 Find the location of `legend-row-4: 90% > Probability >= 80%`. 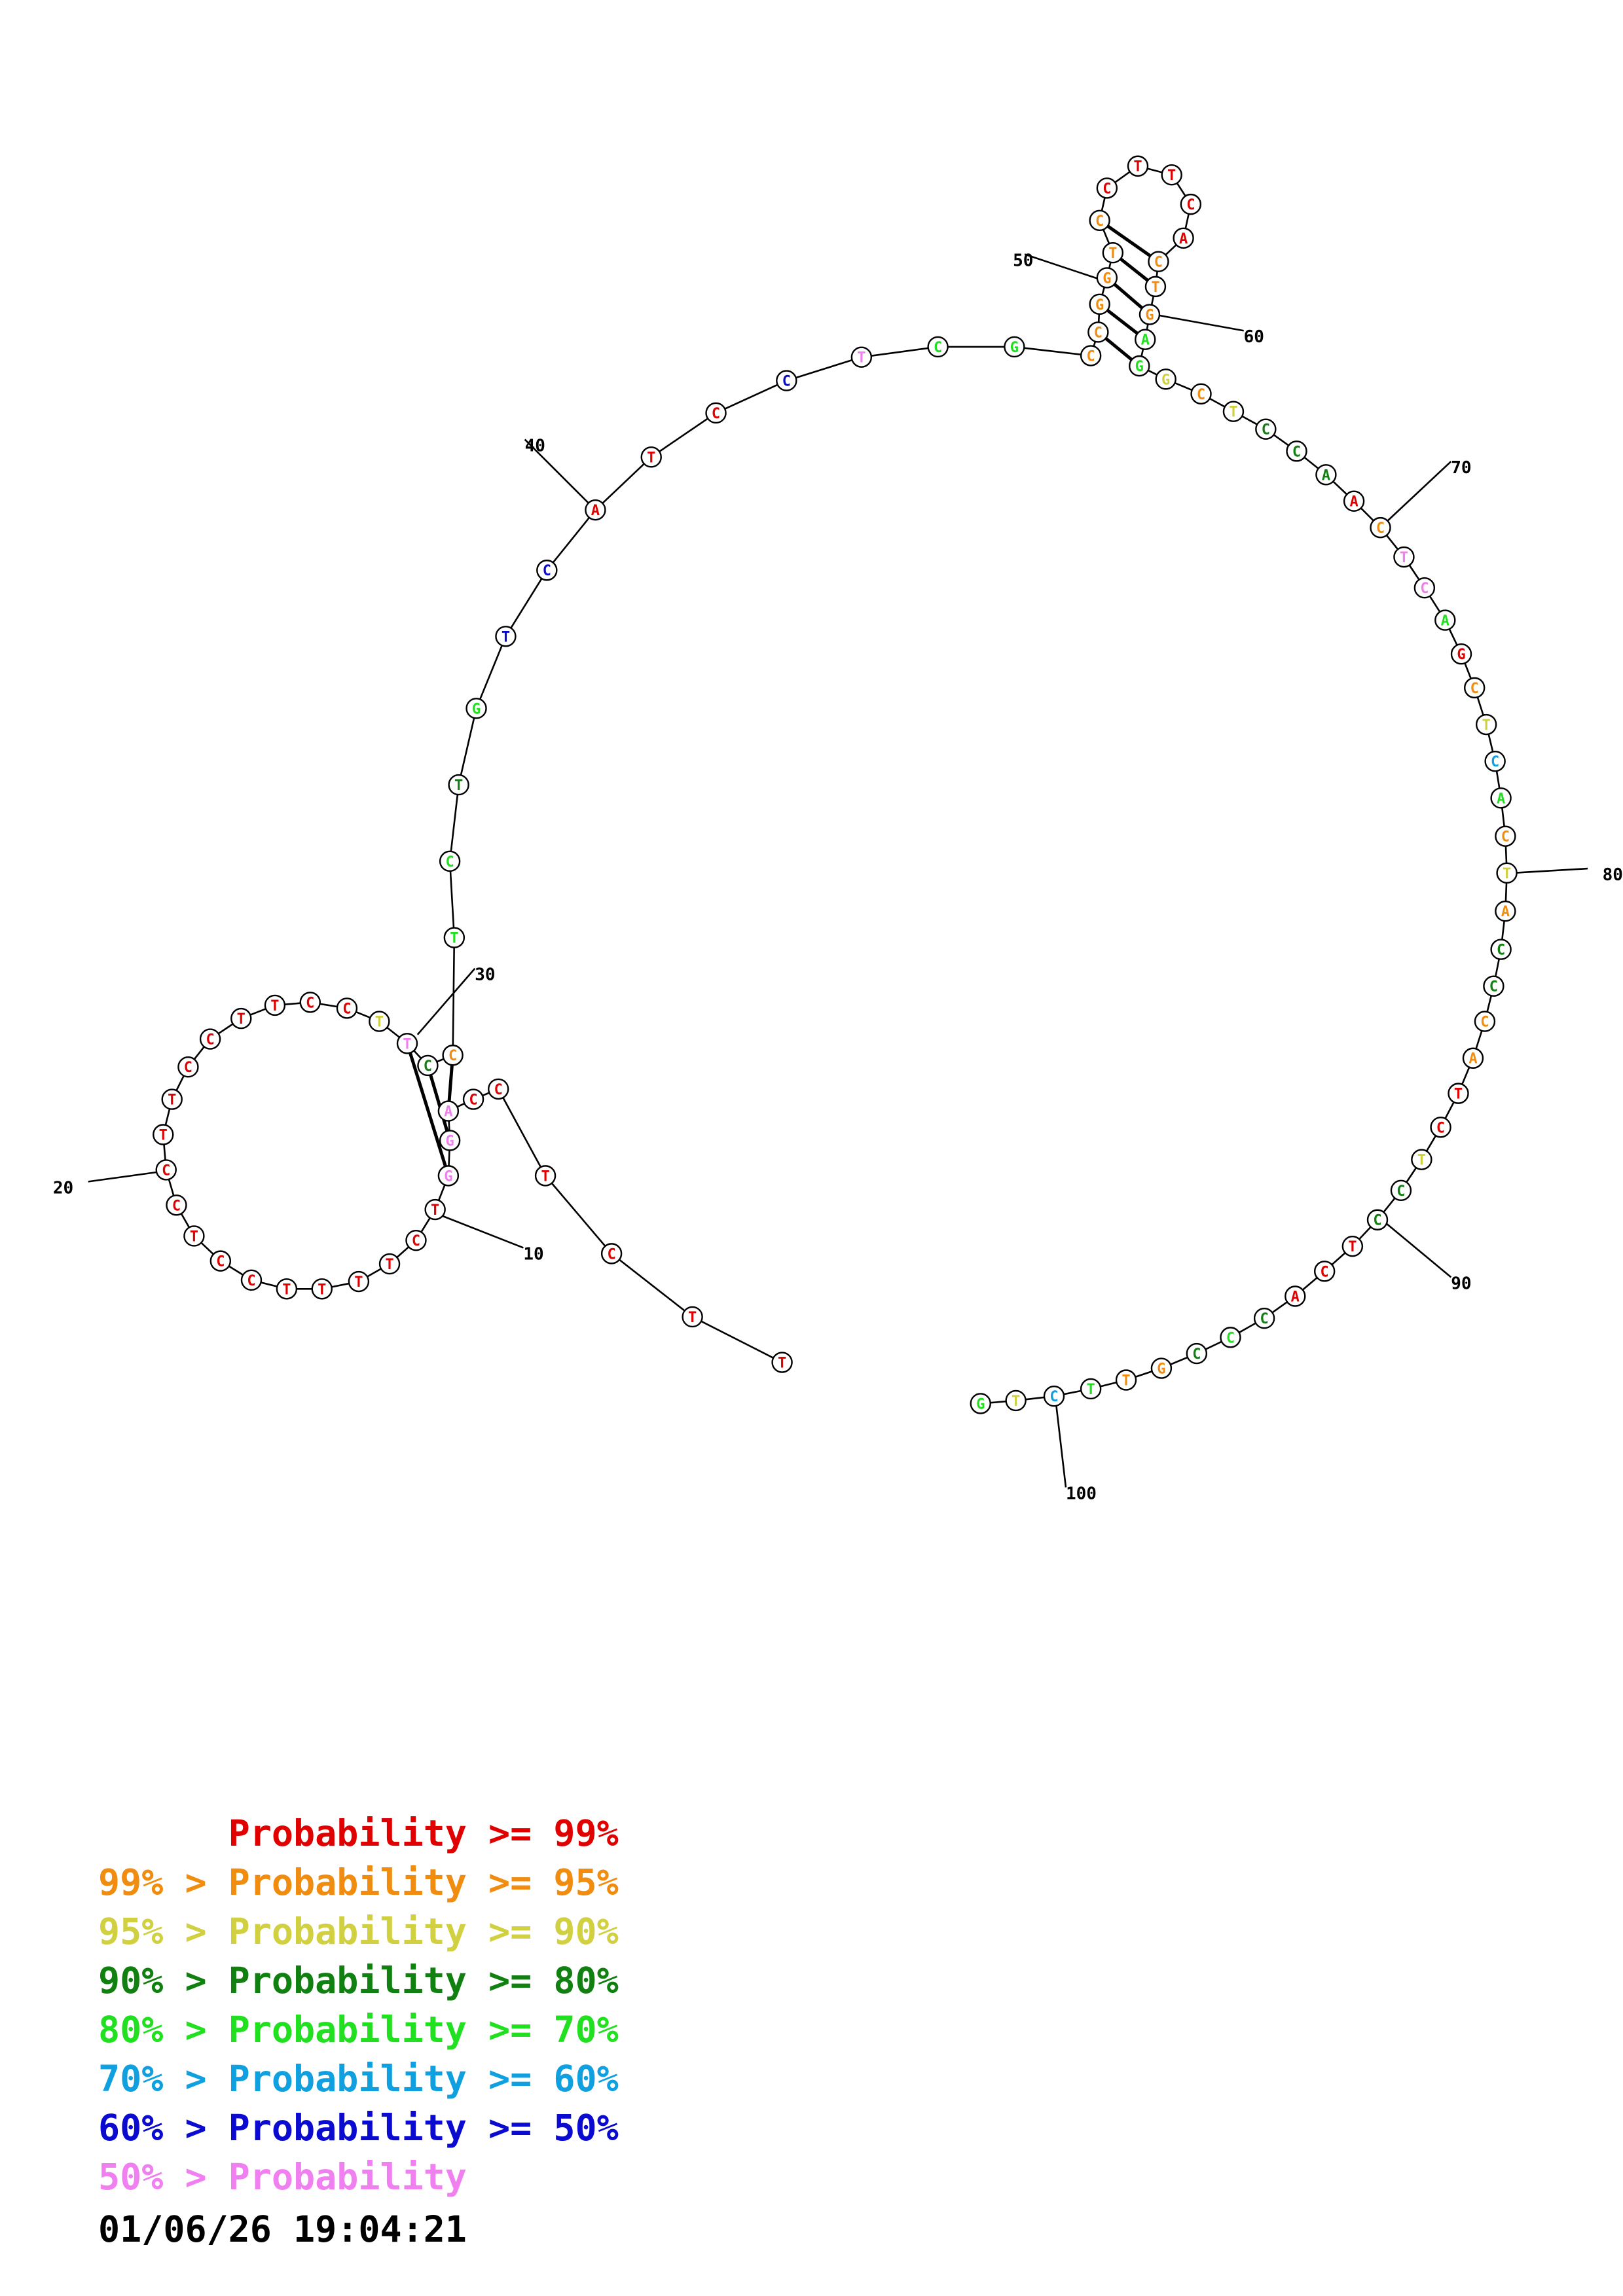

legend-row-4: 90% > Probability >= 80% is located at coordinates (358, 1981).